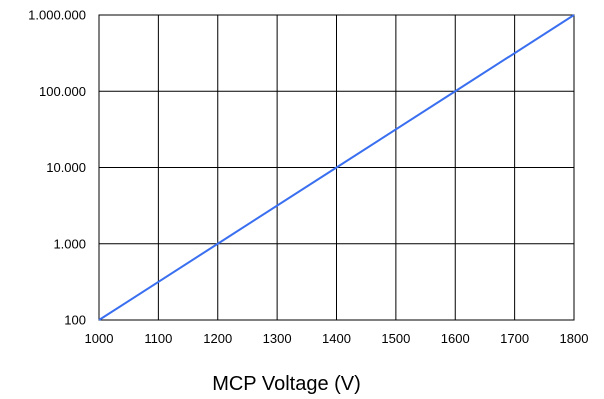 The height and width of the screenshot is (399, 604). I want to click on x-tick-label: 1300, so click(277, 338).